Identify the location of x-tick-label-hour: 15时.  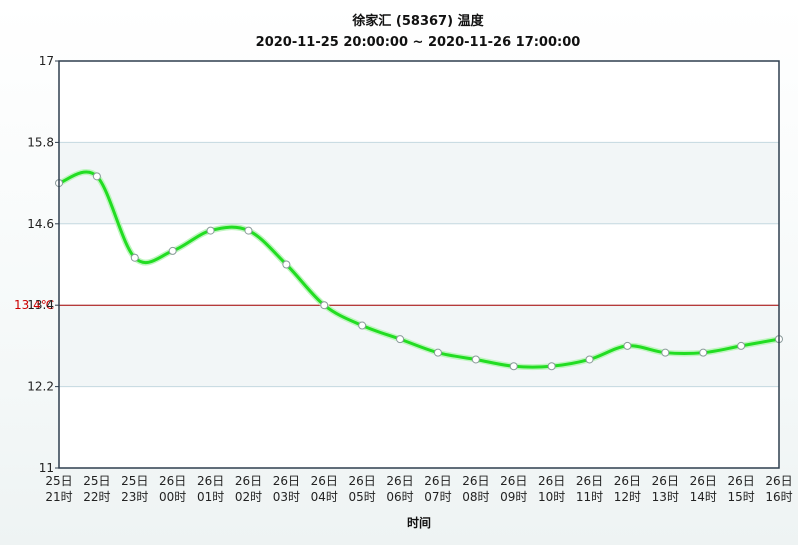
(740, 497).